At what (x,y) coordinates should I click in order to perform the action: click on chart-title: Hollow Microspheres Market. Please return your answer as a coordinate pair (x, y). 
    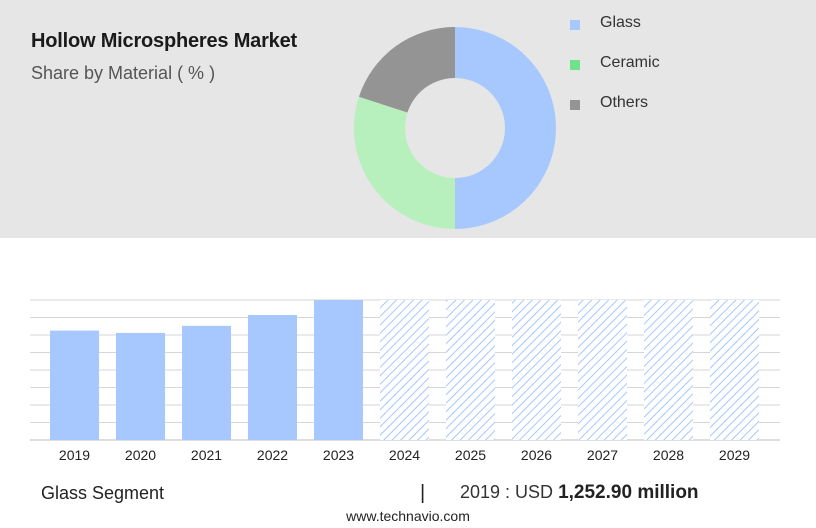
    Looking at the image, I should click on (164, 41).